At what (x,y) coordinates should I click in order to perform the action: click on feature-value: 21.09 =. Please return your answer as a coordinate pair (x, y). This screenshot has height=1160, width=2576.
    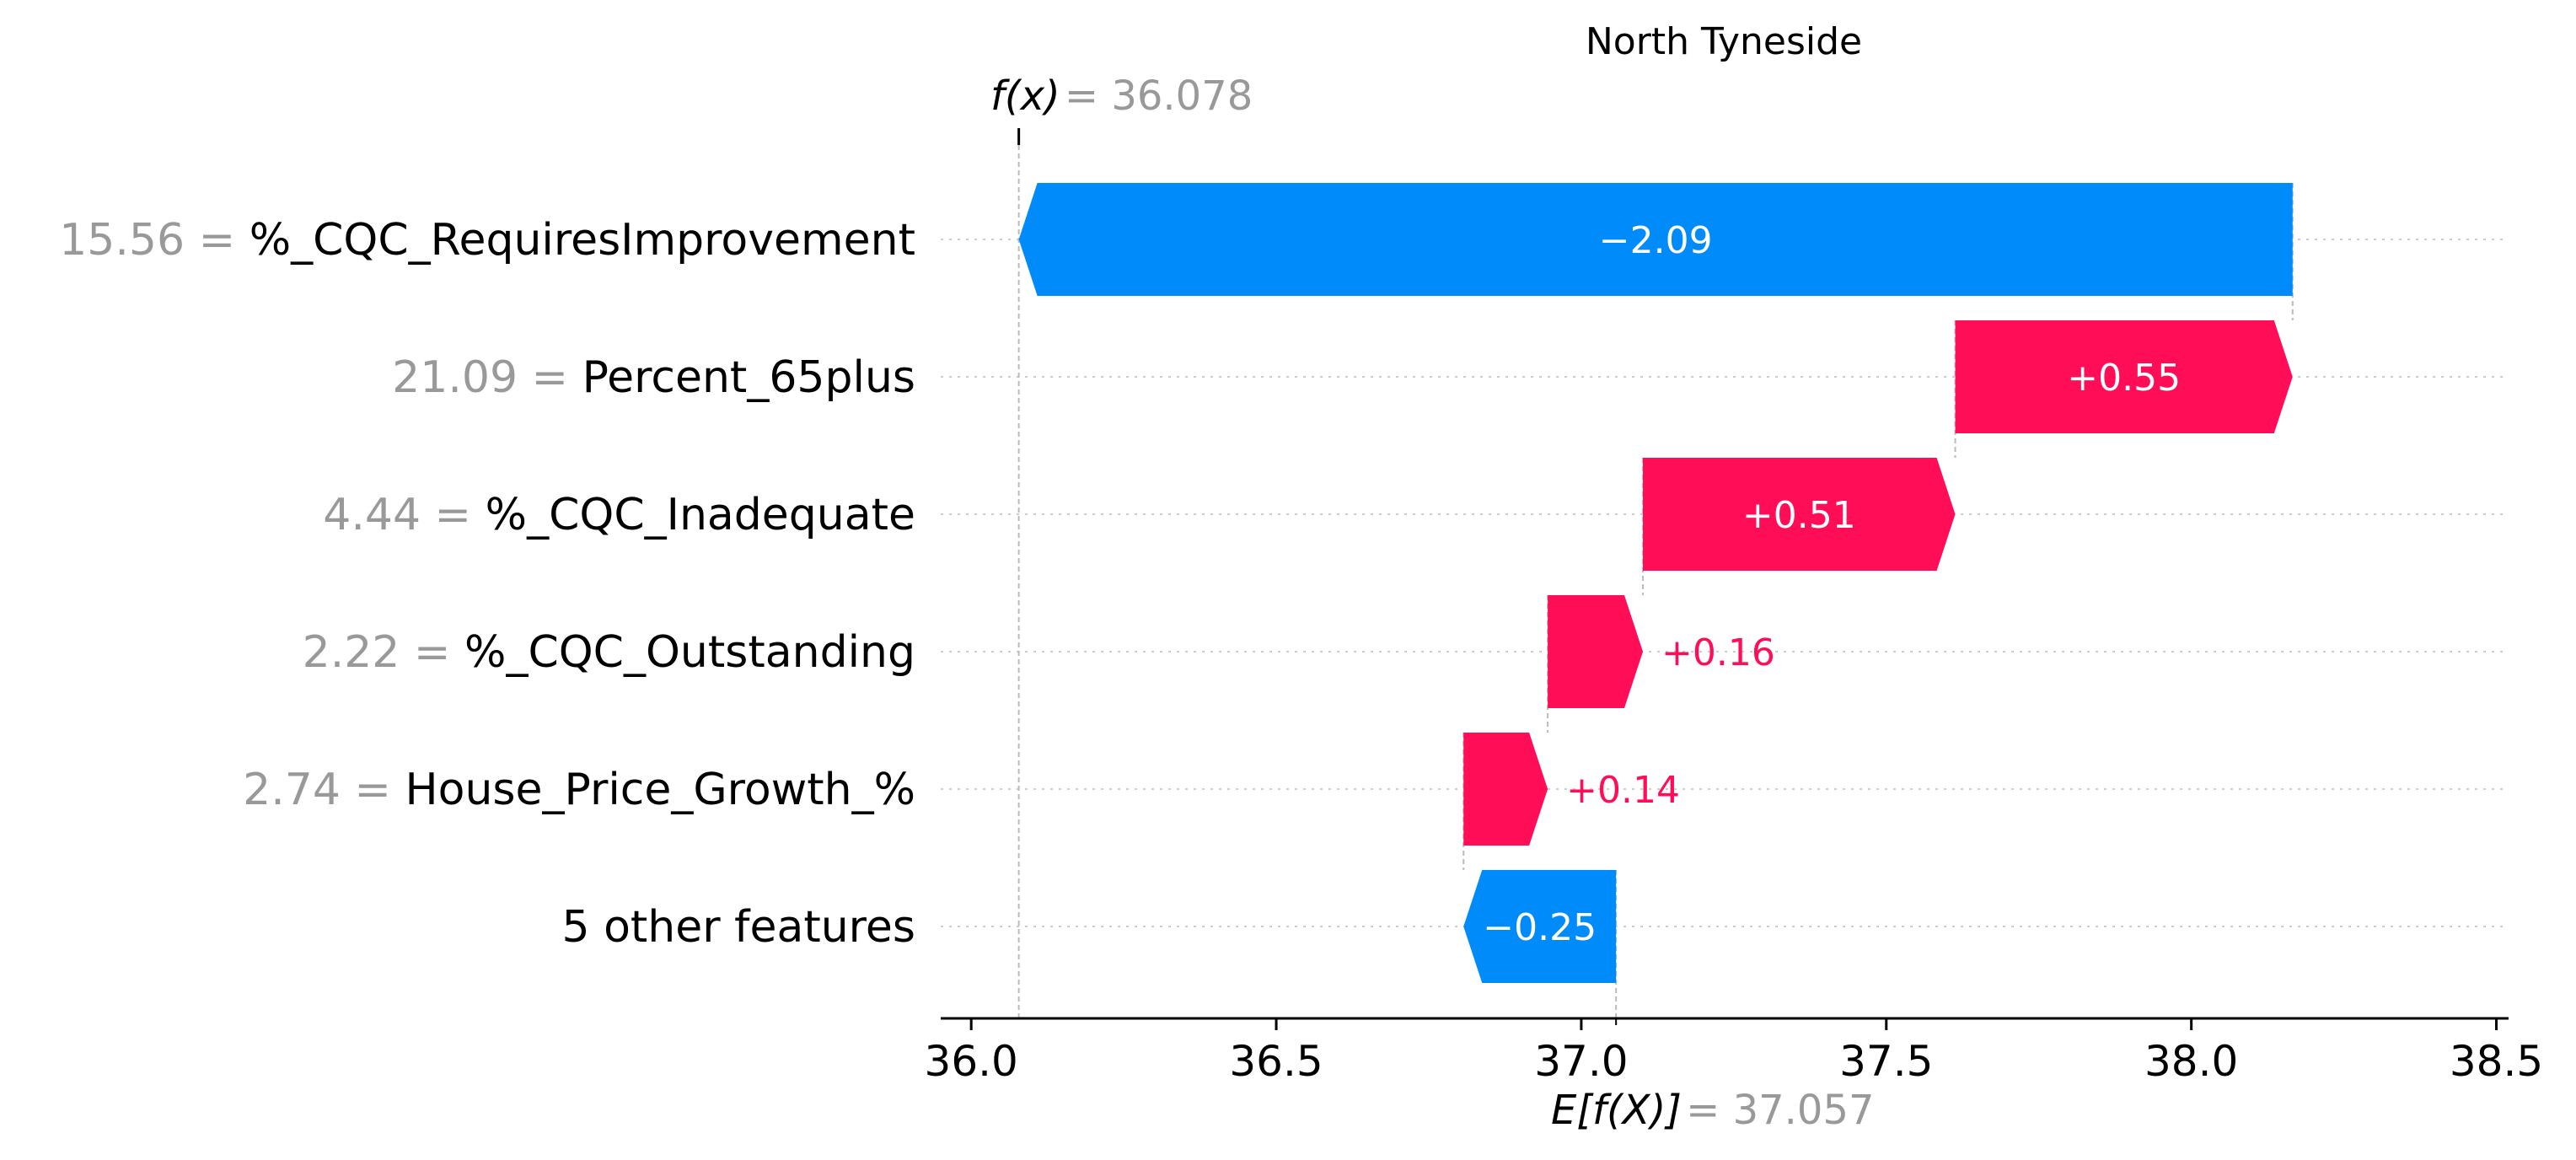
    Looking at the image, I should click on (487, 377).